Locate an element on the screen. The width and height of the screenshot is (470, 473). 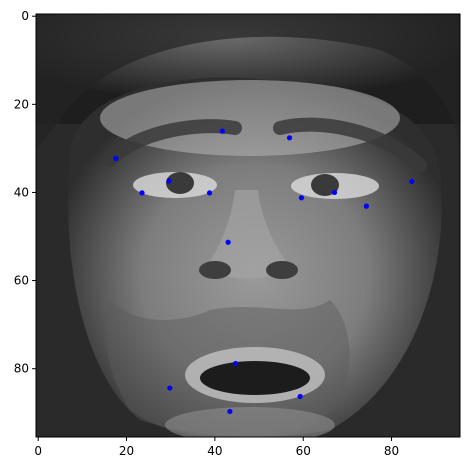
y-axis-ticks: 0 20 40 60 80 is located at coordinates (25, 192).